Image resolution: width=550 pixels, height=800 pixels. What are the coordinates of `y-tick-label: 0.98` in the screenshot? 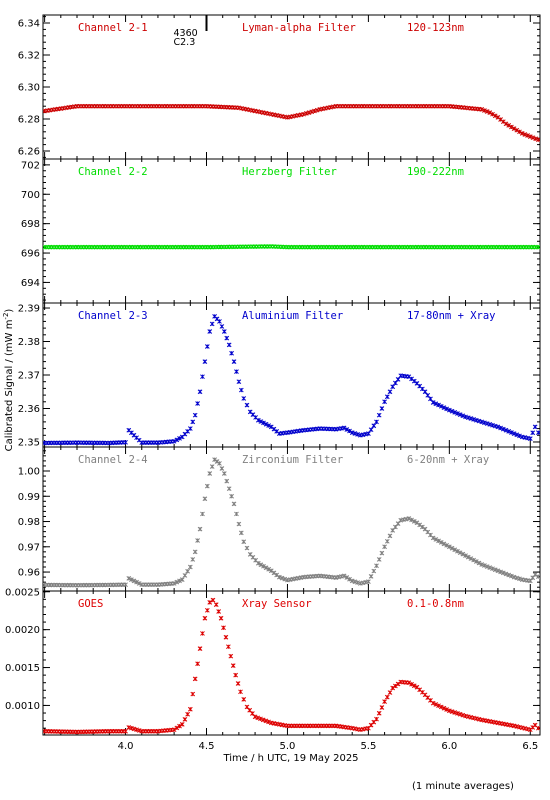 It's located at (29, 522).